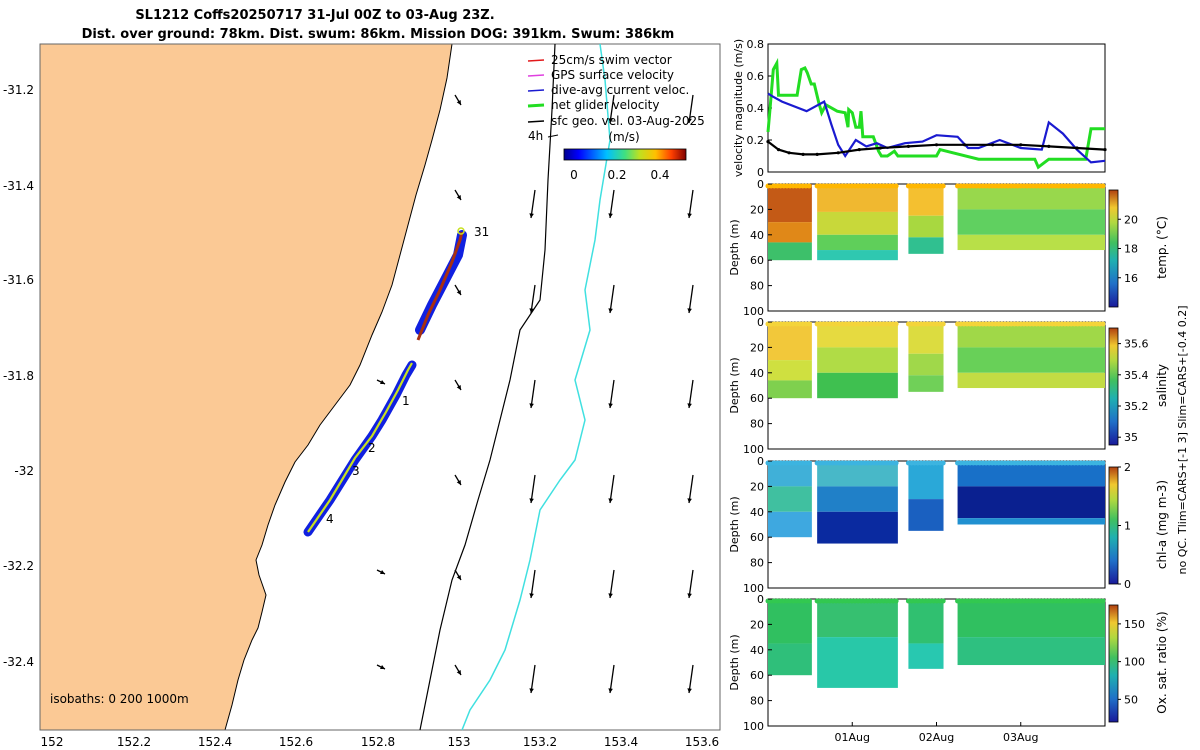 The width and height of the screenshot is (1200, 750). Describe the element at coordinates (760, 172) in the screenshot. I see `velocity-y-tick-label: 0` at that location.